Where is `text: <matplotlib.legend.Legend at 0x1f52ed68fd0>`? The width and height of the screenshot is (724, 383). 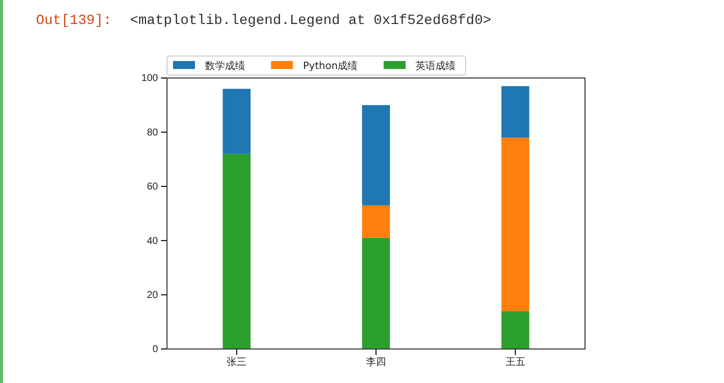
text: <matplotlib.legend.Legend at 0x1f52ed68fd0> is located at coordinates (311, 21).